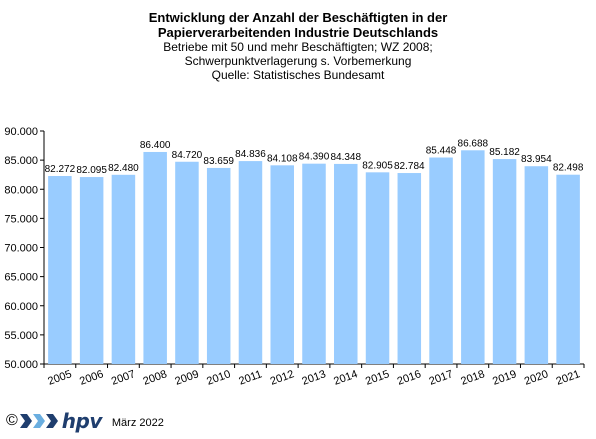  Describe the element at coordinates (409, 268) in the screenshot. I see `bar-2016` at that location.